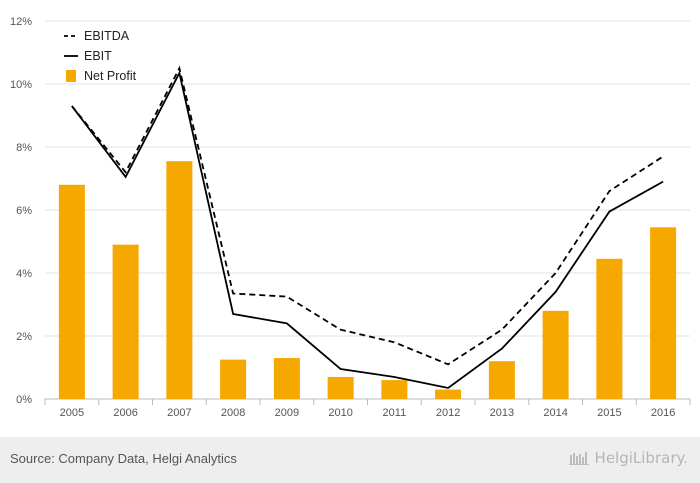  I want to click on library-icon, so click(578, 458).